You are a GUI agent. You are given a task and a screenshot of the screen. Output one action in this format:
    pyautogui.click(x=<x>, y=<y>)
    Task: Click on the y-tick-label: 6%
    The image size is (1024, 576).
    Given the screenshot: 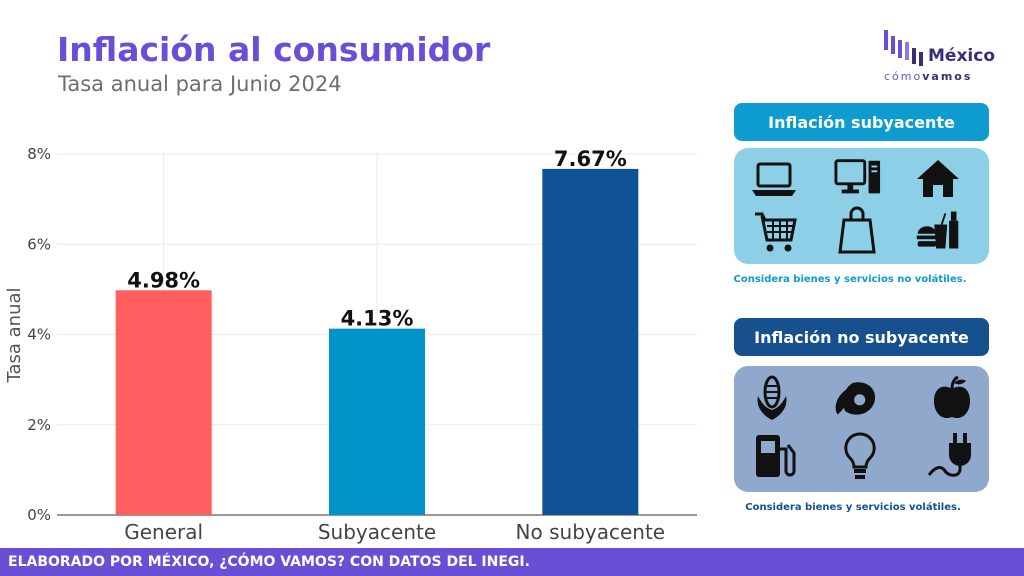 What is the action you would take?
    pyautogui.click(x=39, y=244)
    